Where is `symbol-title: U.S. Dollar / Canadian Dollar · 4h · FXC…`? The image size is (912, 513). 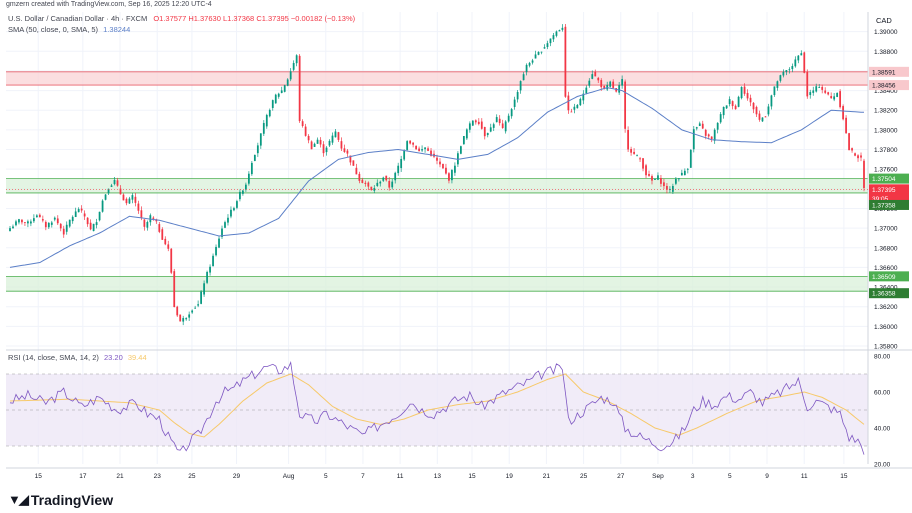
symbol-title: U.S. Dollar / Canadian Dollar · 4h · FXC… is located at coordinates (78, 18).